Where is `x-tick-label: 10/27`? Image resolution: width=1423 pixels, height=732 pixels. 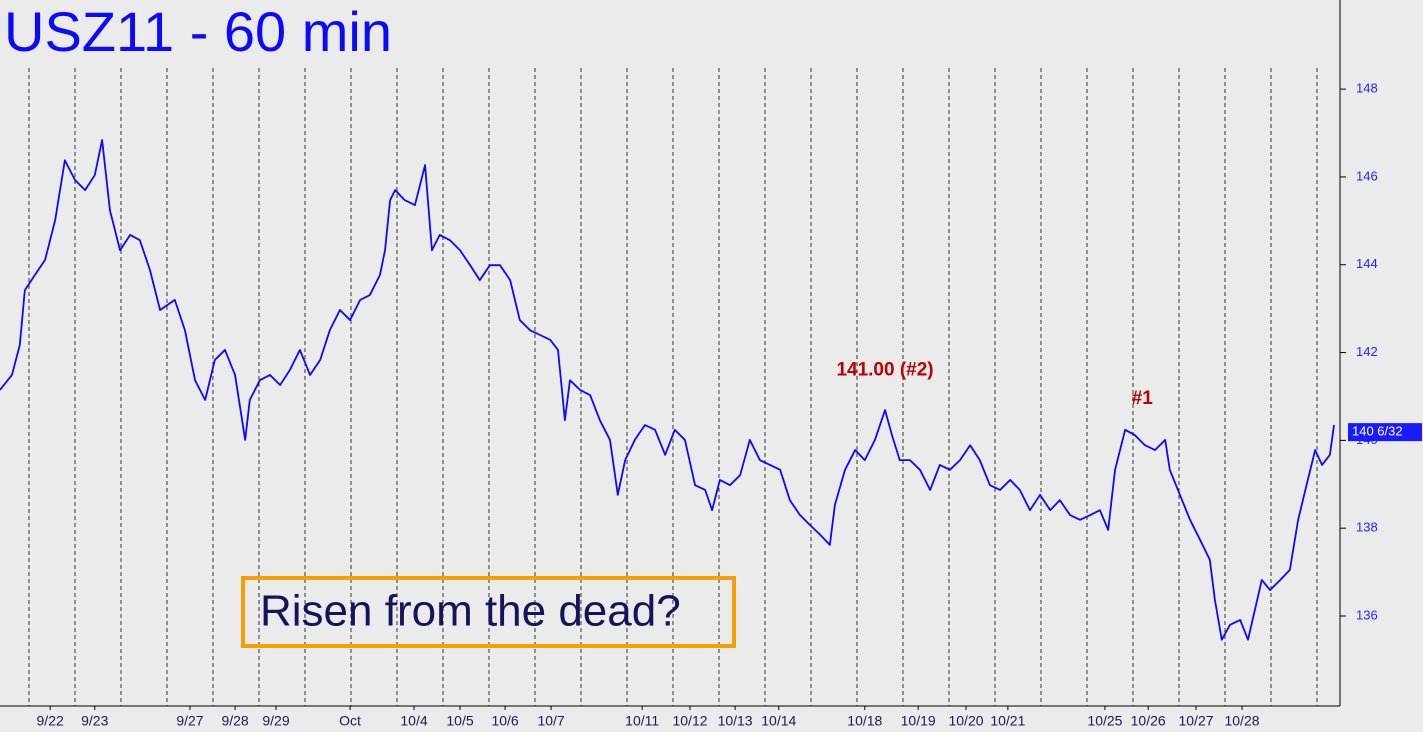
x-tick-label: 10/27 is located at coordinates (1195, 721).